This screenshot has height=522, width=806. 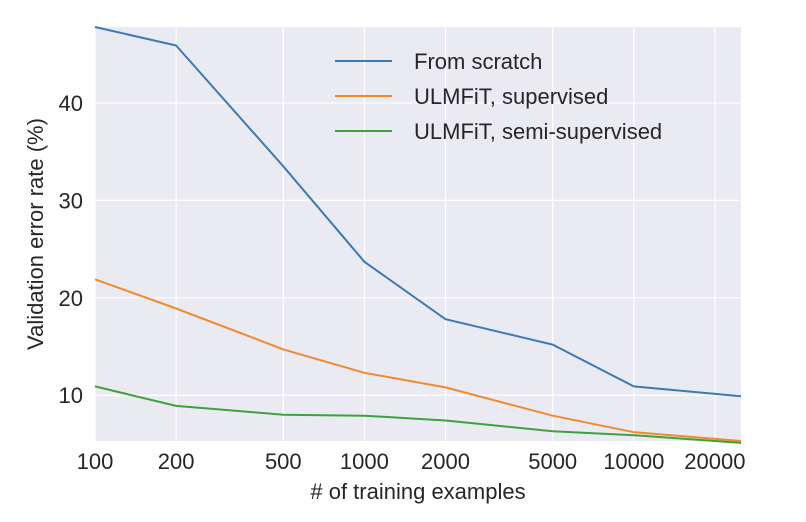 What do you see at coordinates (417, 491) in the screenshot?
I see `x-axis-label: # of training examples` at bounding box center [417, 491].